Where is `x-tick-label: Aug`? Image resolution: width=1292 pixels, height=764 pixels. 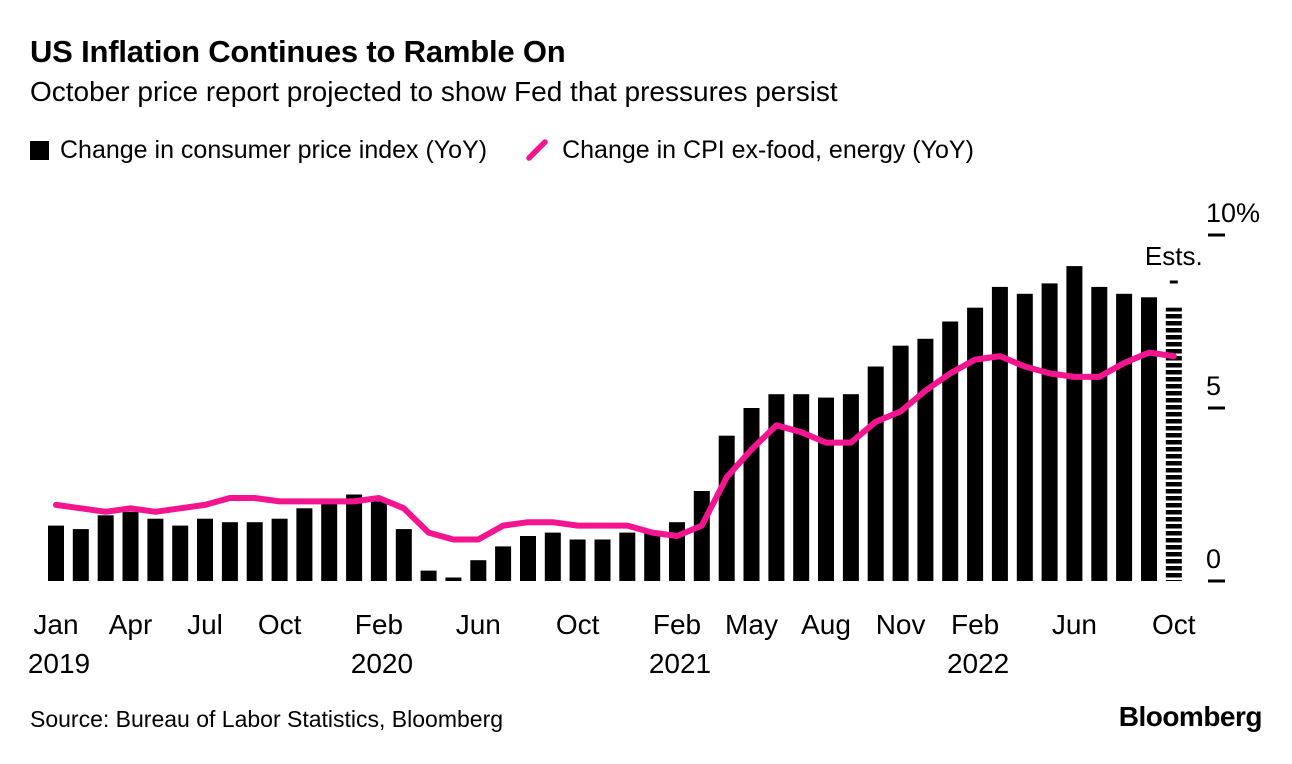
x-tick-label: Aug is located at coordinates (826, 624).